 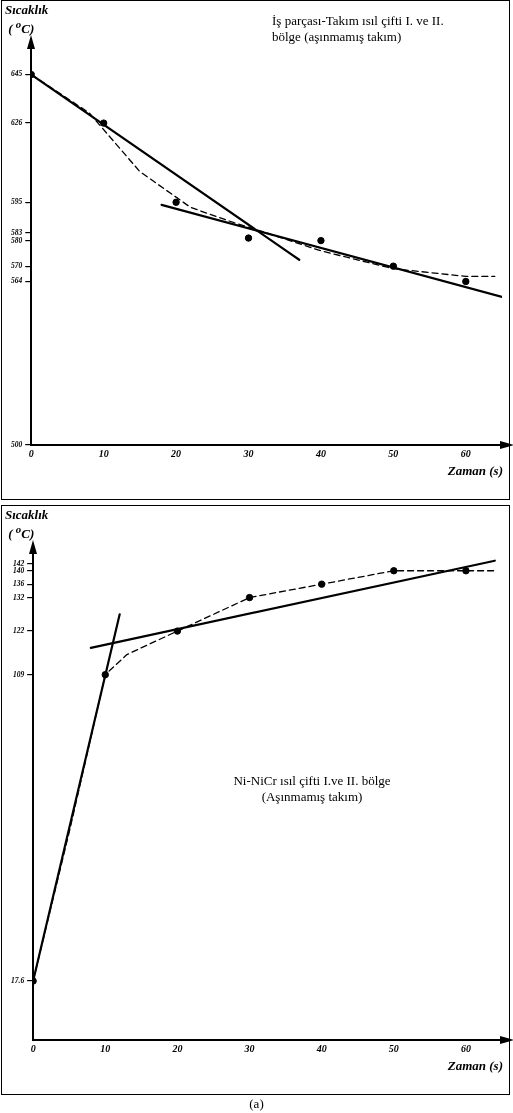 What do you see at coordinates (358, 29) in the screenshot?
I see `text: İş parçası-Takım ısıl çifti I. ve II. bölge (aşınmamış takım)` at bounding box center [358, 29].